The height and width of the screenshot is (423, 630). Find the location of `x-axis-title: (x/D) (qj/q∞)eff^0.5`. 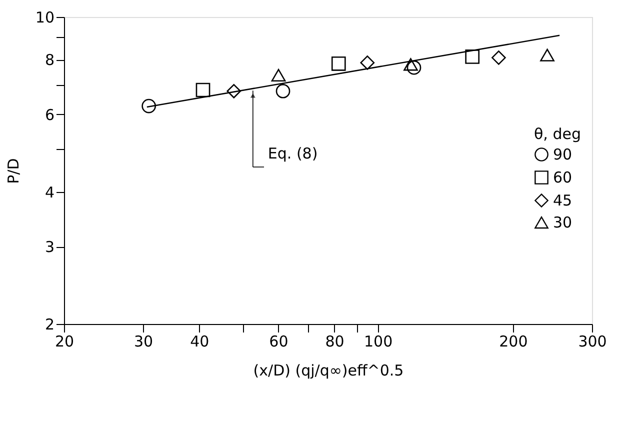

x-axis-title: (x/D) (qj/q∞)eff^0.5 is located at coordinates (328, 371).